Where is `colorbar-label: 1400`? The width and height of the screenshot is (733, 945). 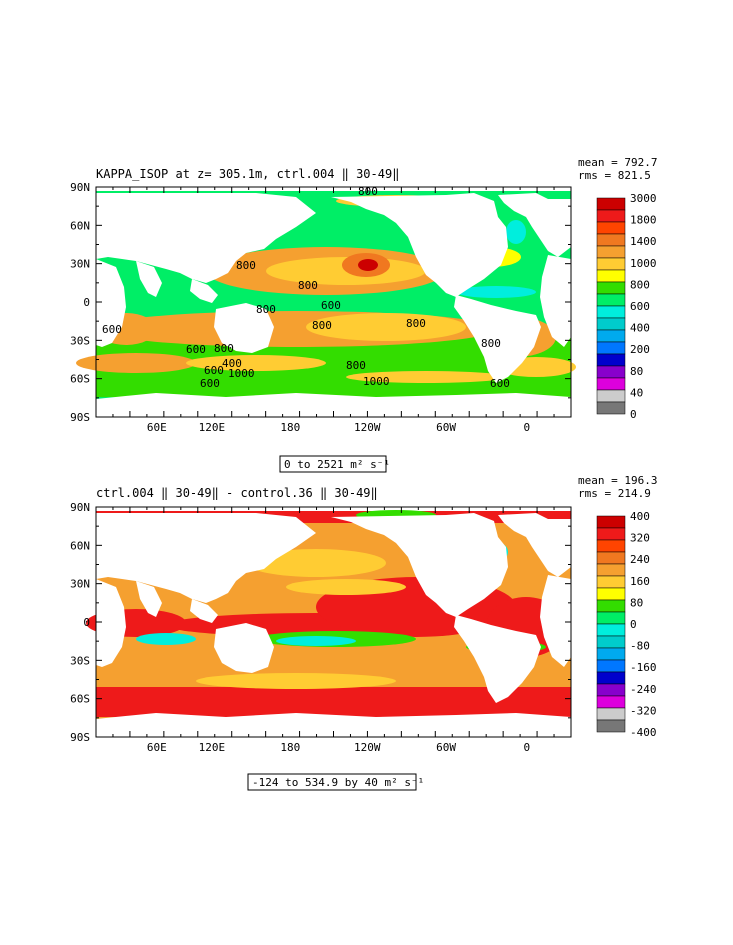 colorbar-label: 1400 is located at coordinates (643, 241).